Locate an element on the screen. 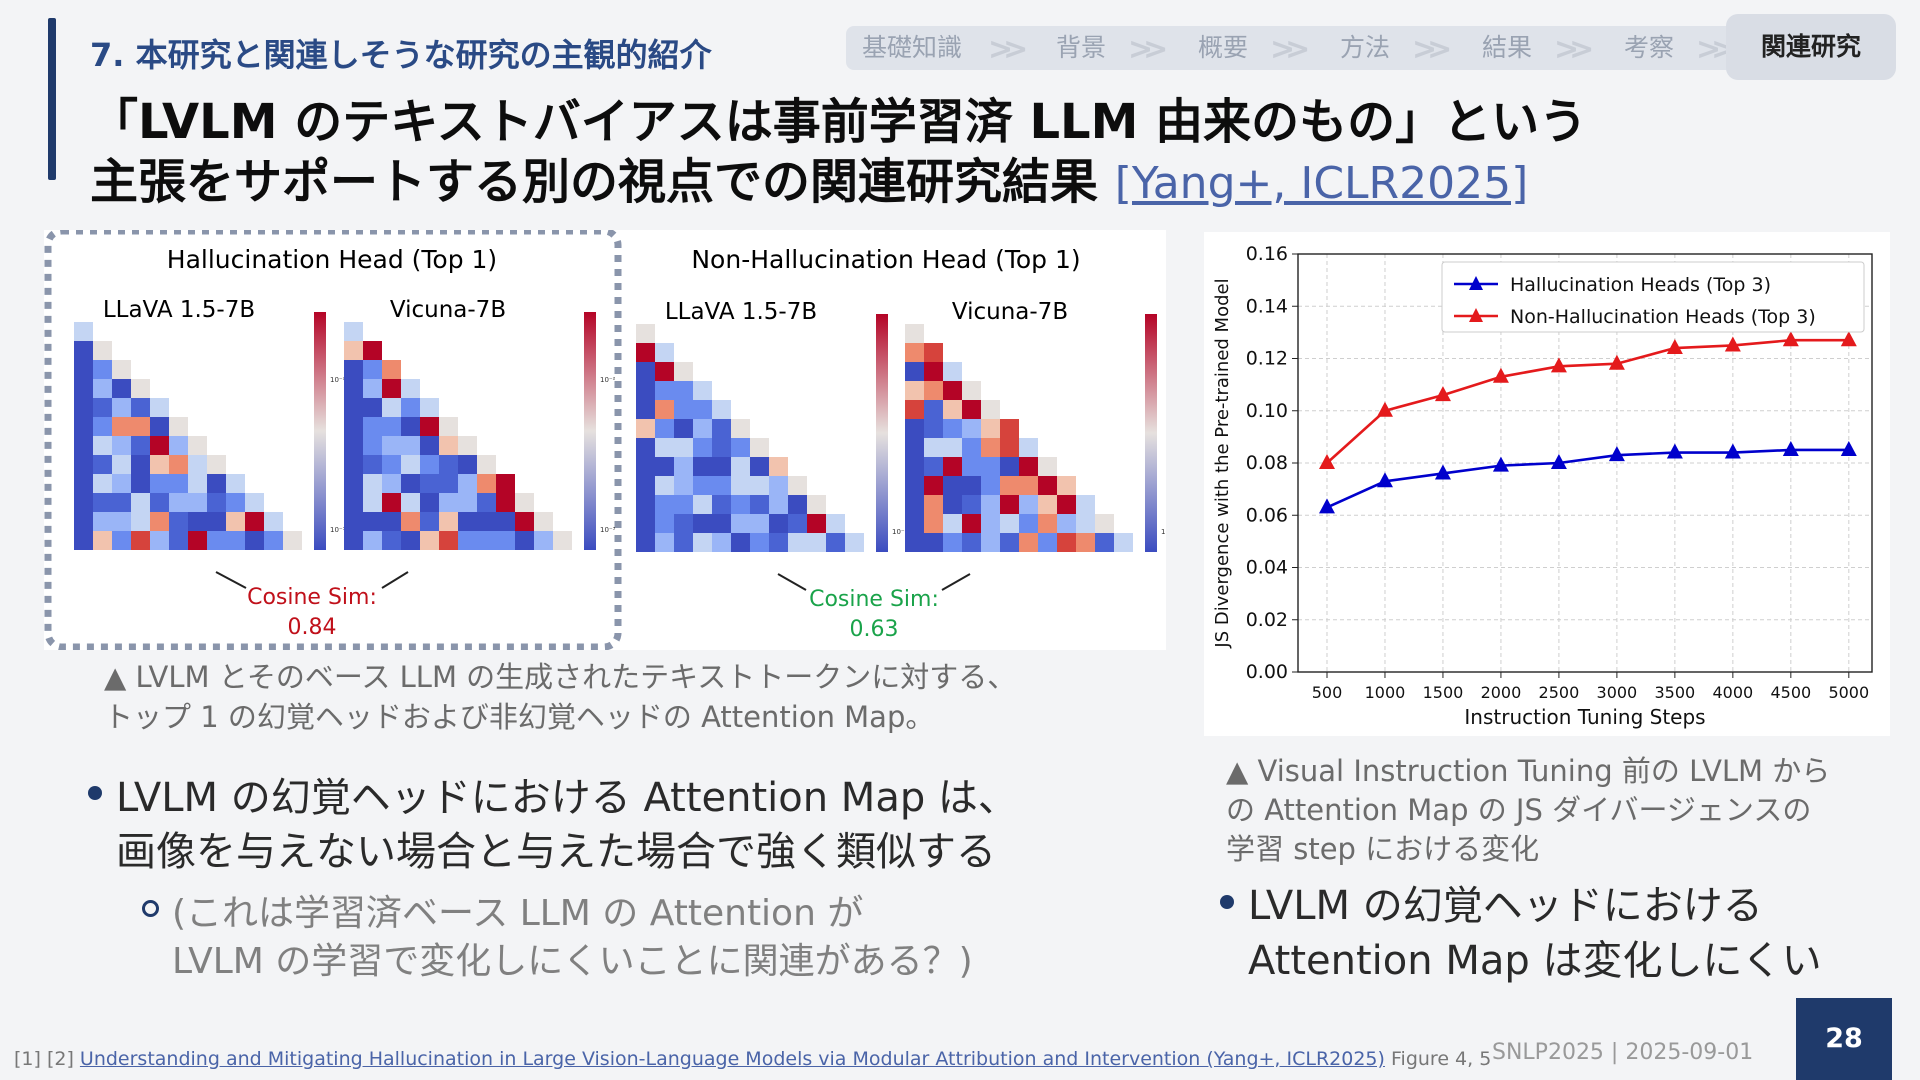  sub-bullet-line-1: (これは学習済ベース LLM の Attention が is located at coordinates (518, 913).